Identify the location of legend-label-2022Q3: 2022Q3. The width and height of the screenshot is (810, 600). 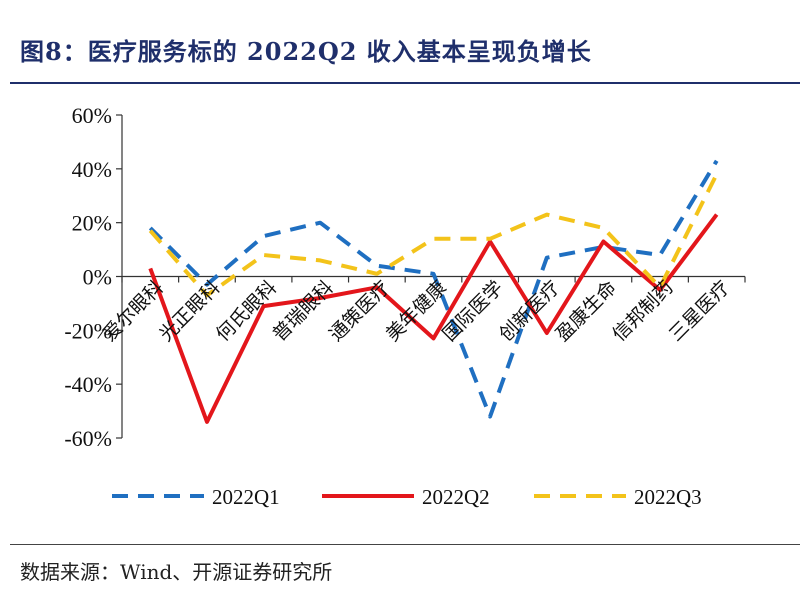
(668, 497).